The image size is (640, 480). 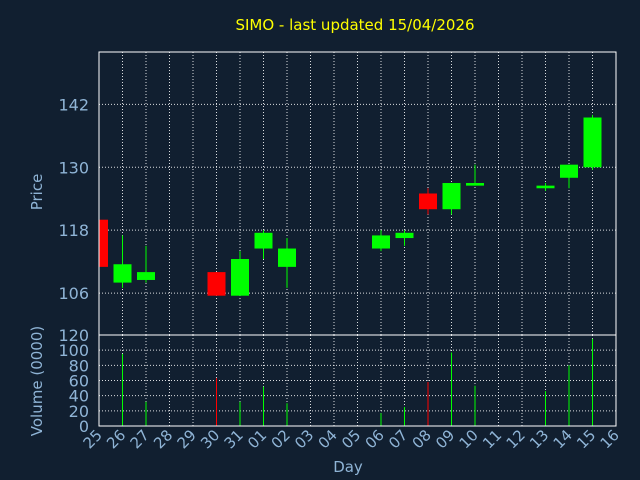 I want to click on volume-bars-group, so click(x=357, y=382).